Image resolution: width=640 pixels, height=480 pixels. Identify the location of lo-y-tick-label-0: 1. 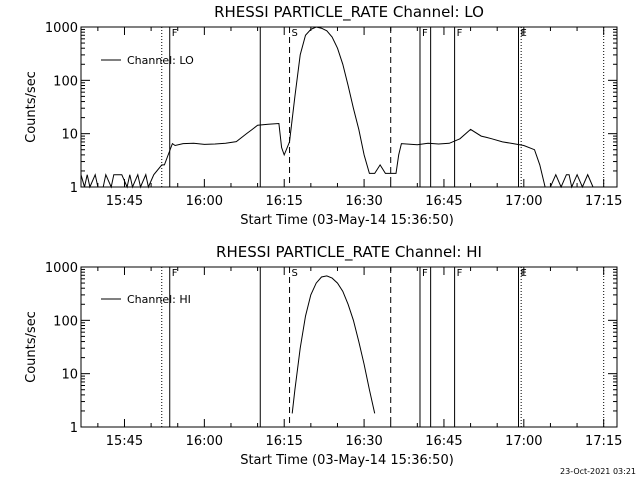
(74, 188).